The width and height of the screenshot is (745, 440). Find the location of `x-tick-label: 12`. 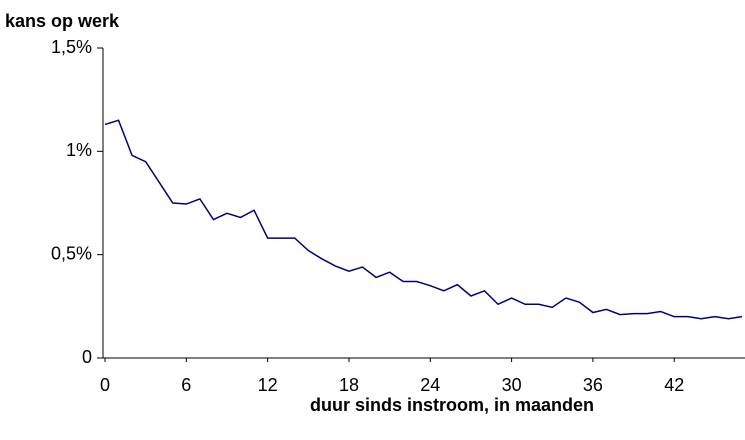

x-tick-label: 12 is located at coordinates (268, 385).